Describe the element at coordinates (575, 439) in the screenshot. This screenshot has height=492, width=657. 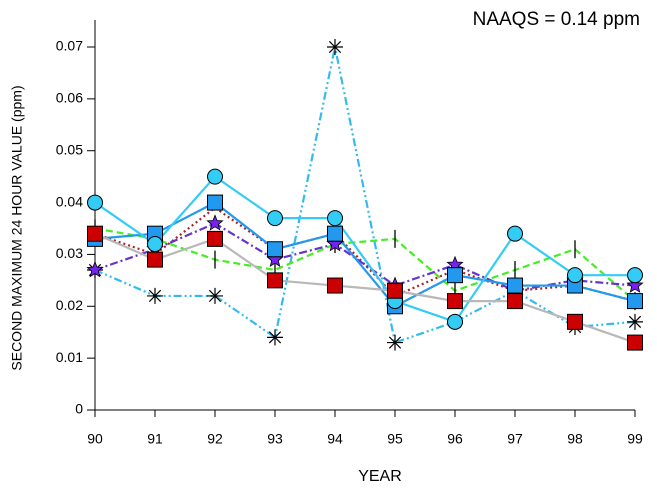
I see `x-tick-label: 98` at that location.